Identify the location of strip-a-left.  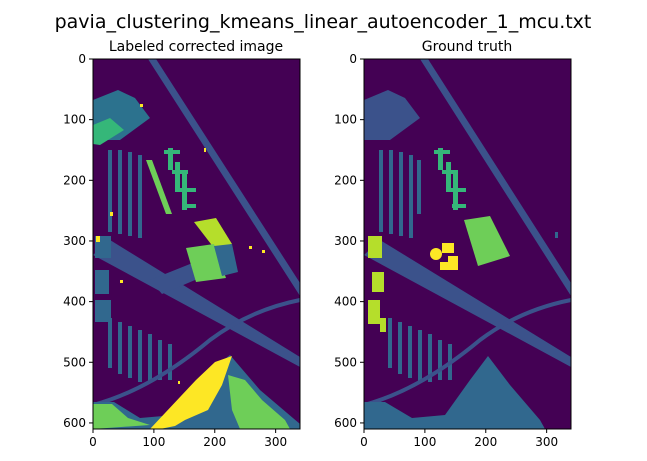
(110, 191).